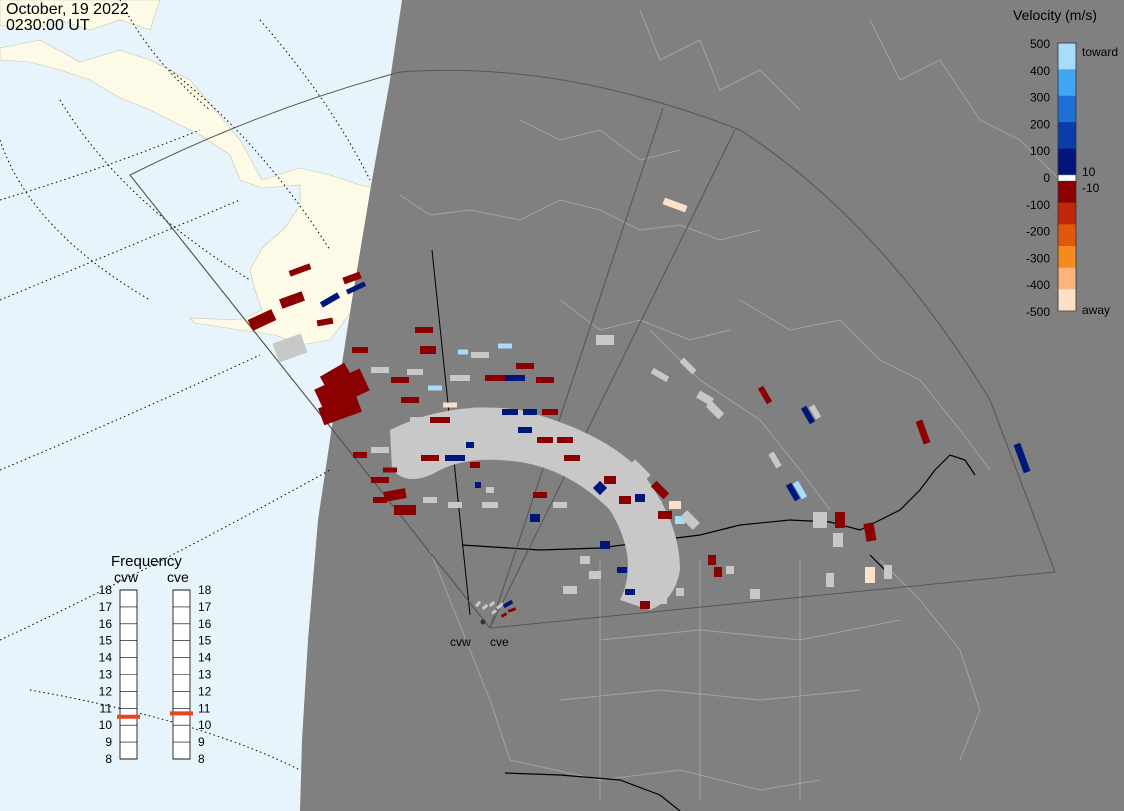 Image resolution: width=1124 pixels, height=811 pixels. Describe the element at coordinates (1100, 52) in the screenshot. I see `colorbar-toward-label: toward` at that location.